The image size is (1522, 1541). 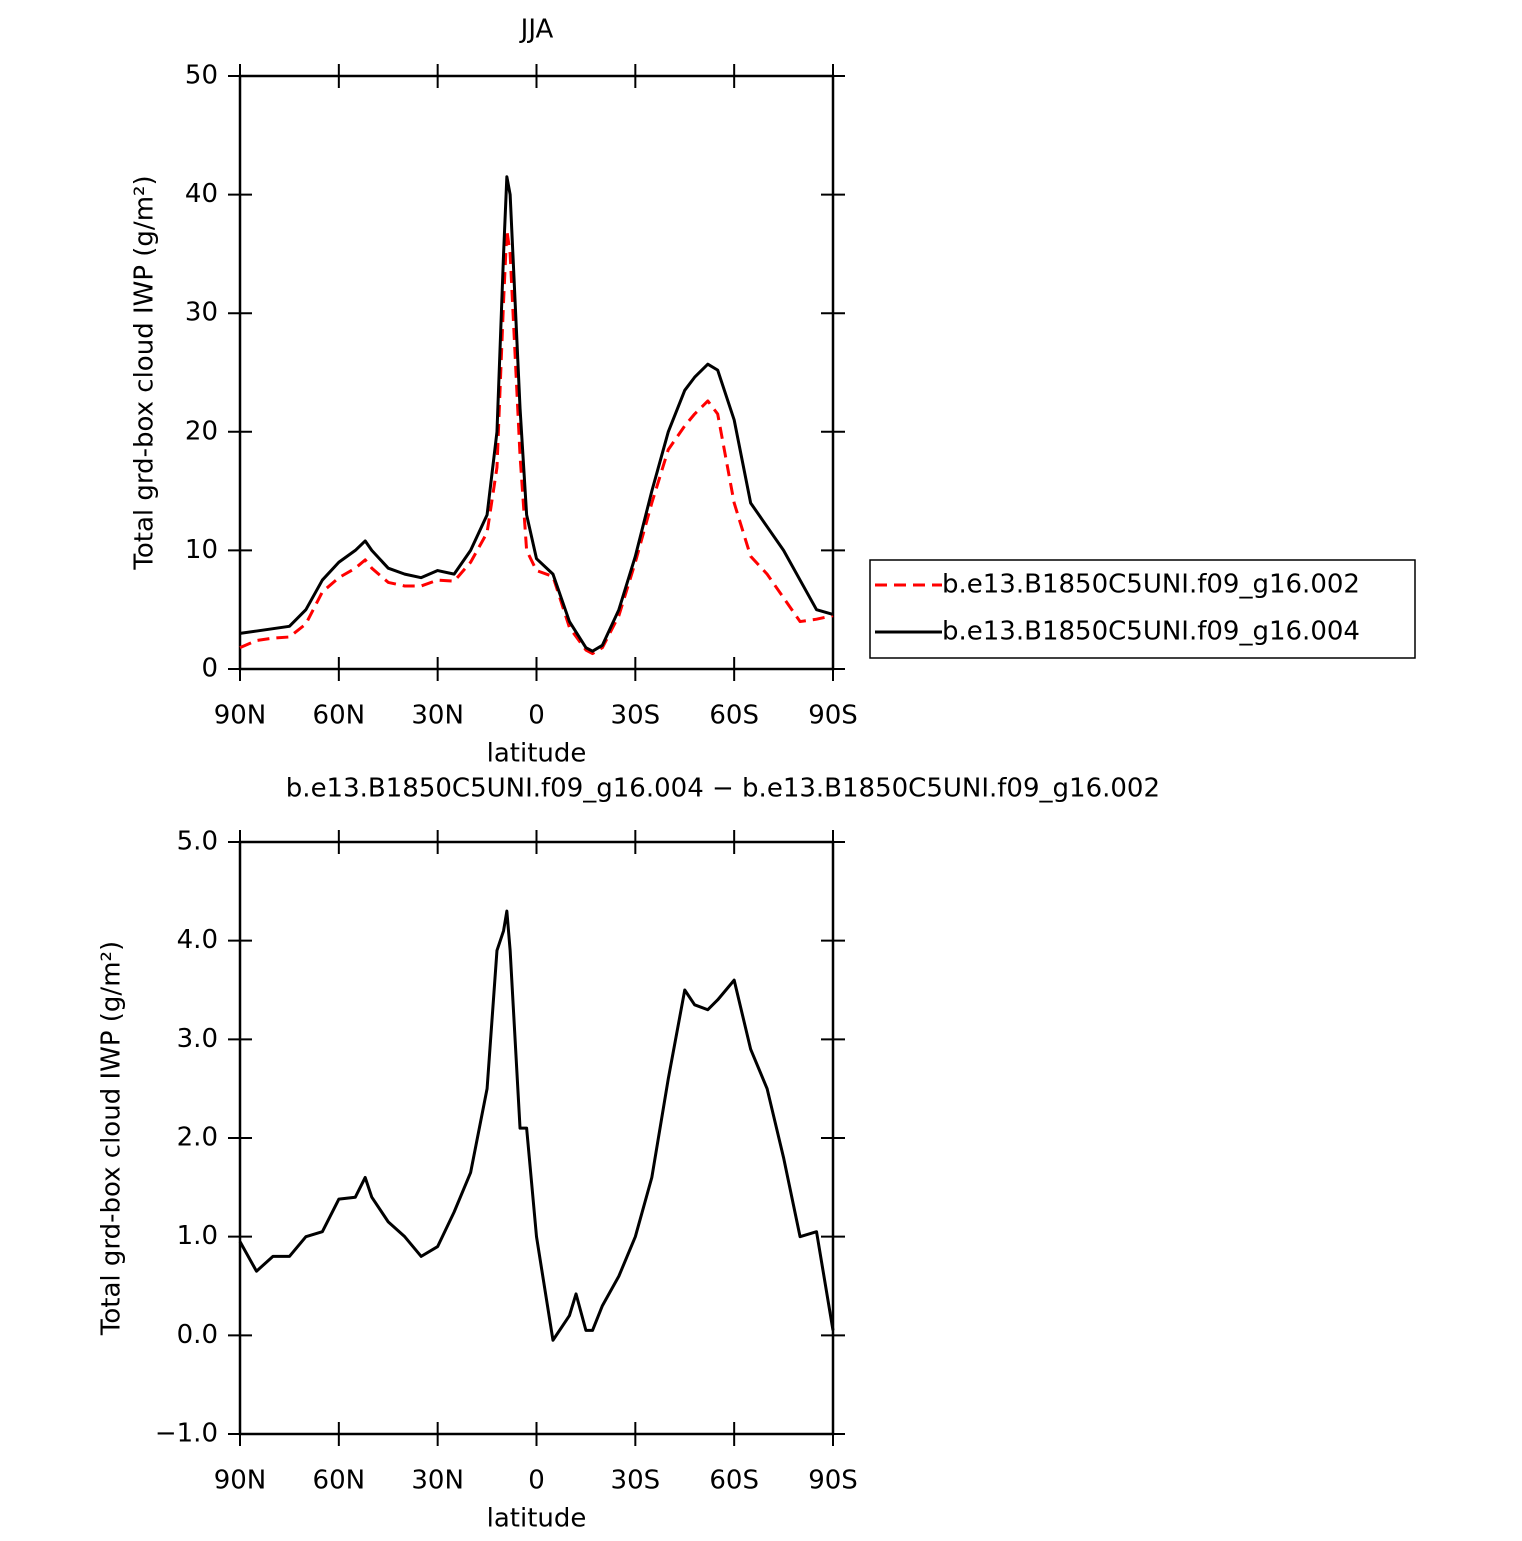 I want to click on y-tick-label: 0, so click(x=209, y=669).